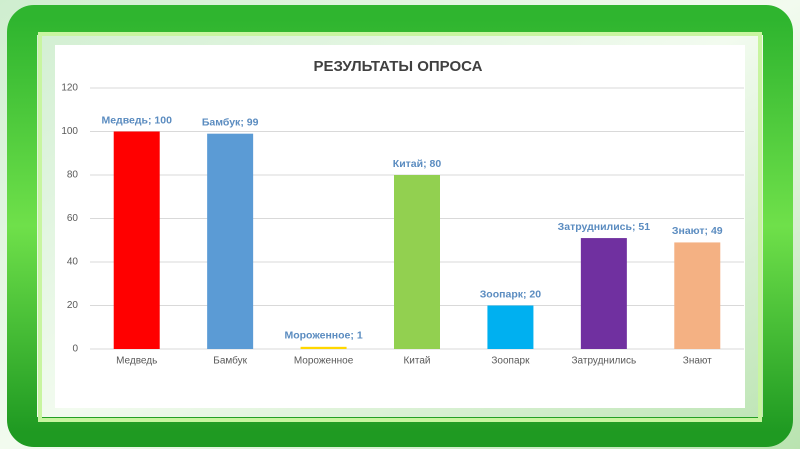 The width and height of the screenshot is (800, 454). Describe the element at coordinates (230, 122) in the screenshot. I see `data-label: Бамбук; 99` at that location.